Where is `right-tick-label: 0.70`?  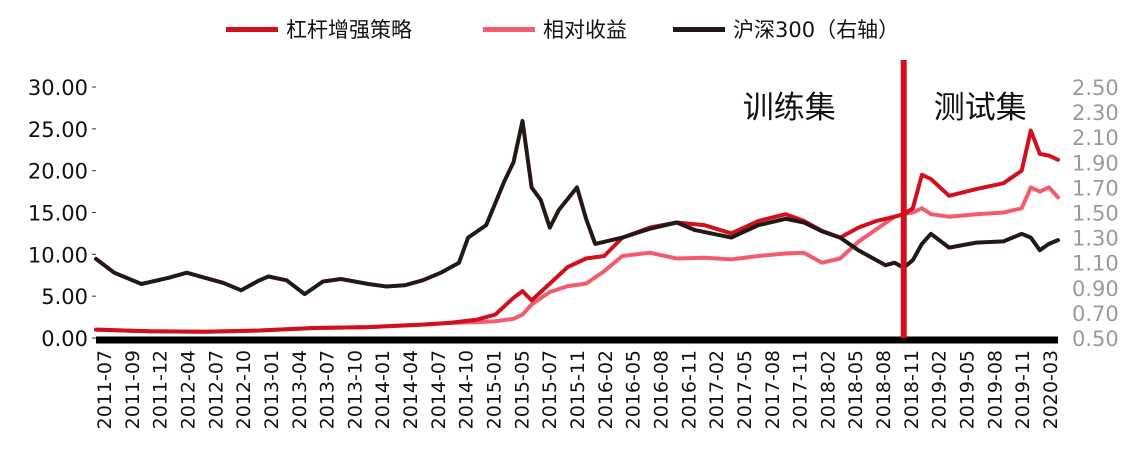 right-tick-label: 0.70 is located at coordinates (1095, 314).